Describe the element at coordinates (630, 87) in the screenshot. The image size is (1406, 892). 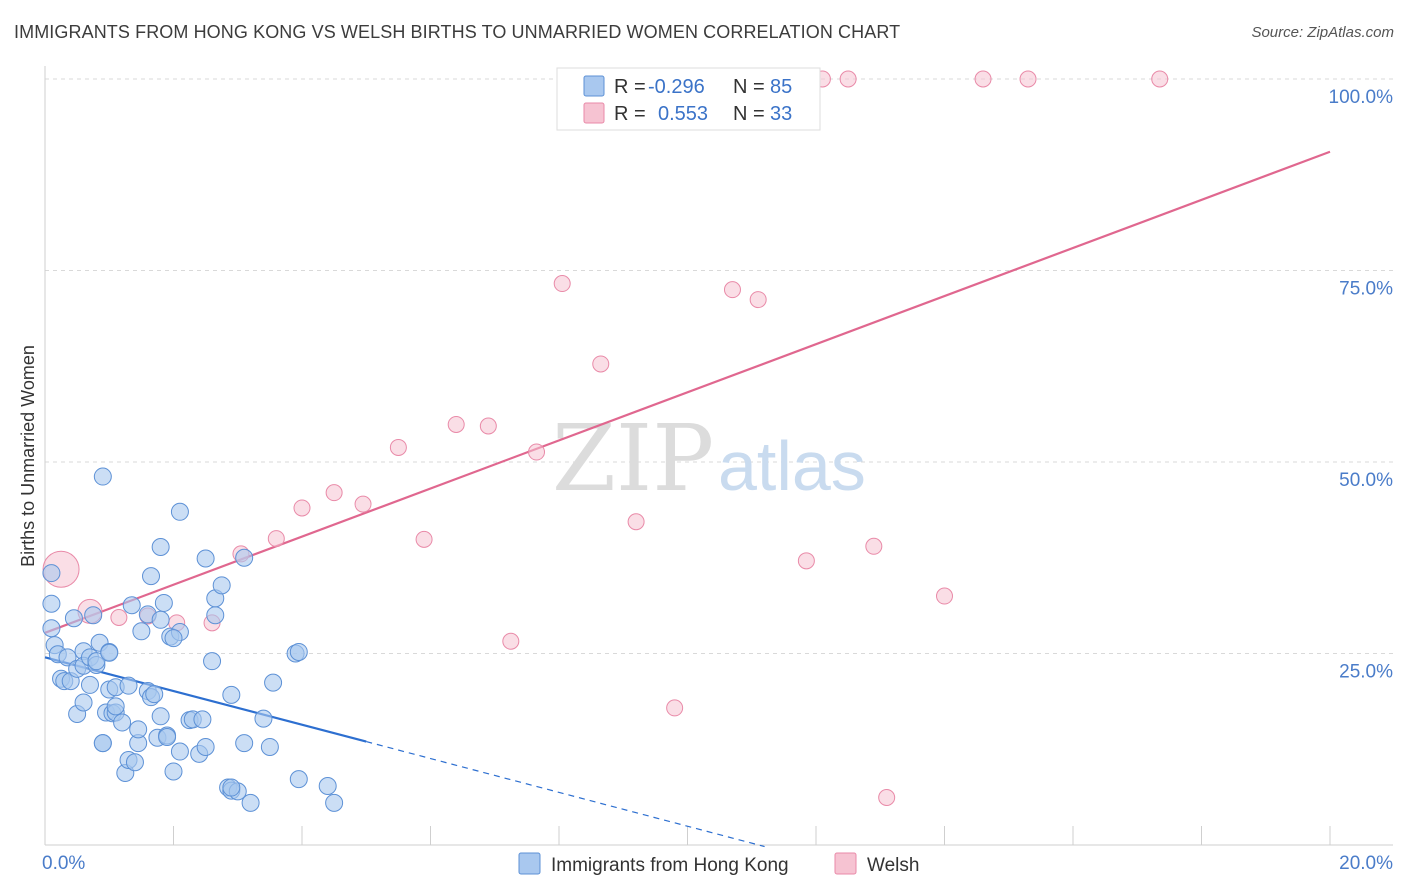
I see `legend-r-label-blue: R =` at that location.